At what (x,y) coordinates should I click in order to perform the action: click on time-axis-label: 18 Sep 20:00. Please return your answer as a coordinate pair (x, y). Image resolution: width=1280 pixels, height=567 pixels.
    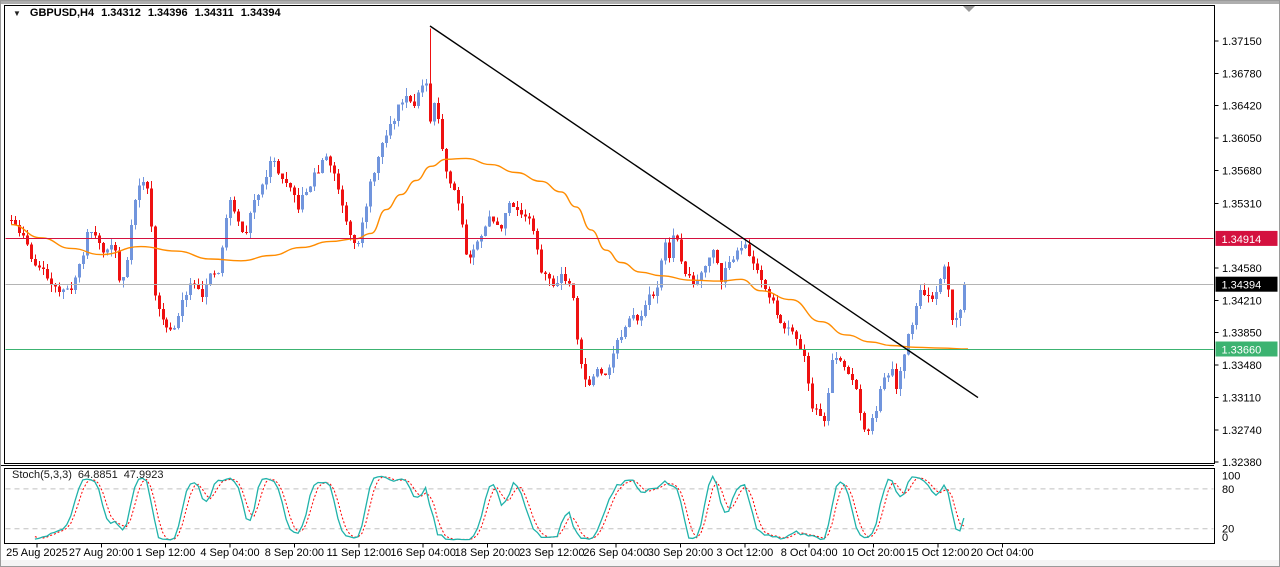
    Looking at the image, I should click on (487, 553).